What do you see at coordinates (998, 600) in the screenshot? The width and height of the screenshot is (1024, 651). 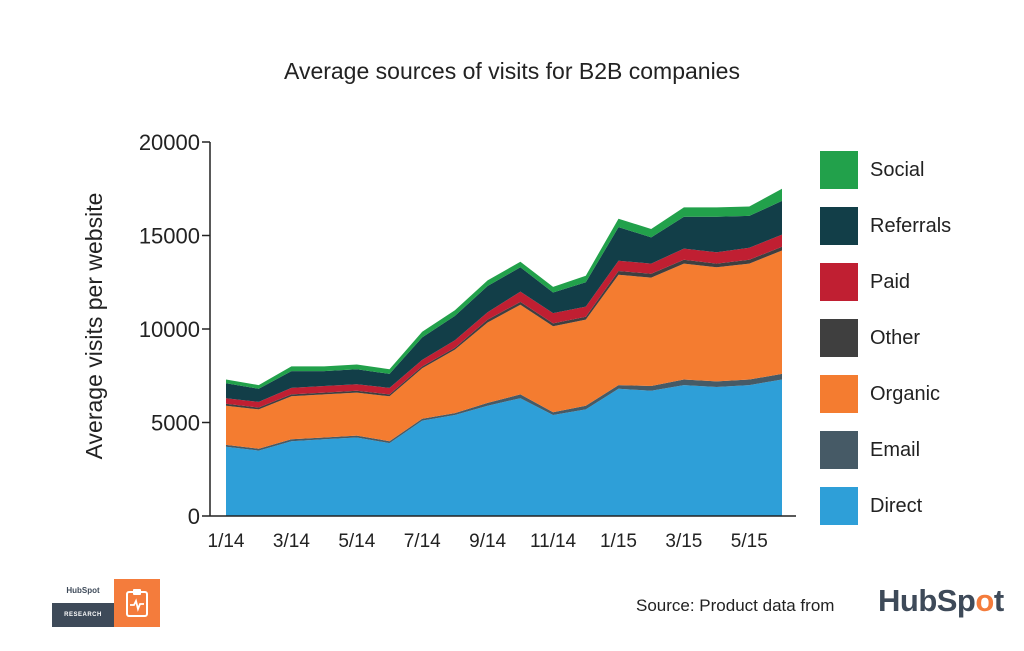 I see `logo-text-right: t` at bounding box center [998, 600].